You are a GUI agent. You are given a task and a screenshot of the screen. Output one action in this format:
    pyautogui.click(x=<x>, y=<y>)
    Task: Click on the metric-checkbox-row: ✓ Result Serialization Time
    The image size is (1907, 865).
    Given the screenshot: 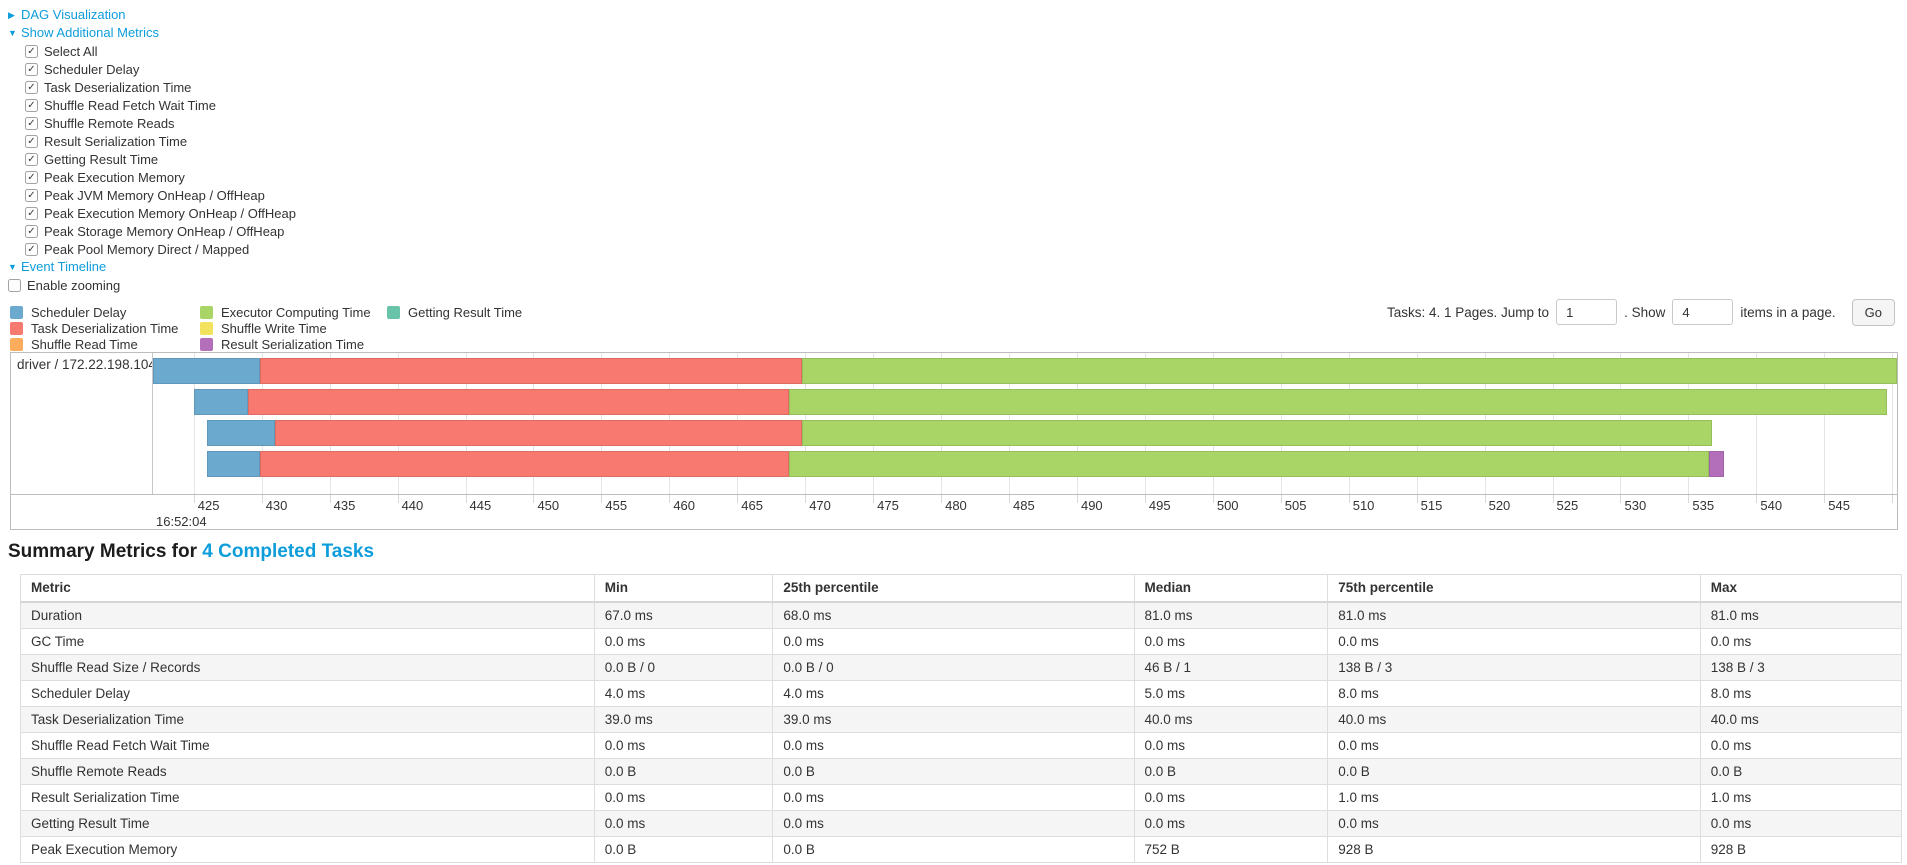 What is the action you would take?
    pyautogui.click(x=160, y=141)
    